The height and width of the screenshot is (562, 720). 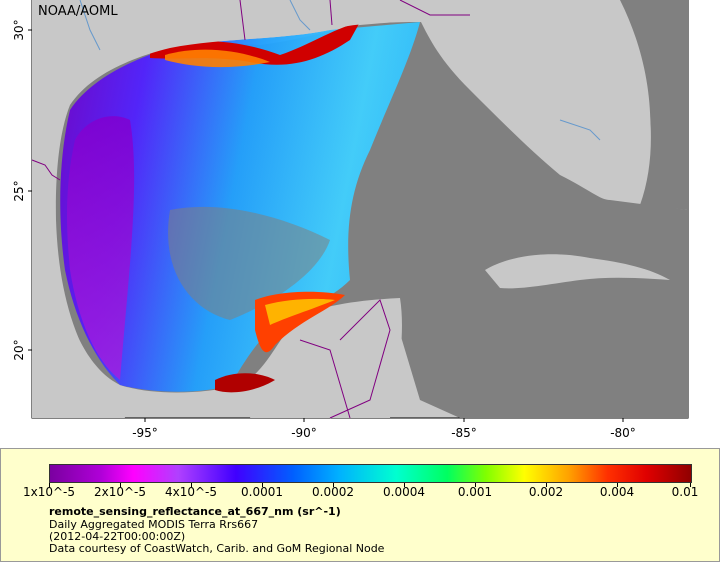 What do you see at coordinates (117, 536) in the screenshot?
I see `dataset-date: (2012-04-22T00:00:00Z)` at bounding box center [117, 536].